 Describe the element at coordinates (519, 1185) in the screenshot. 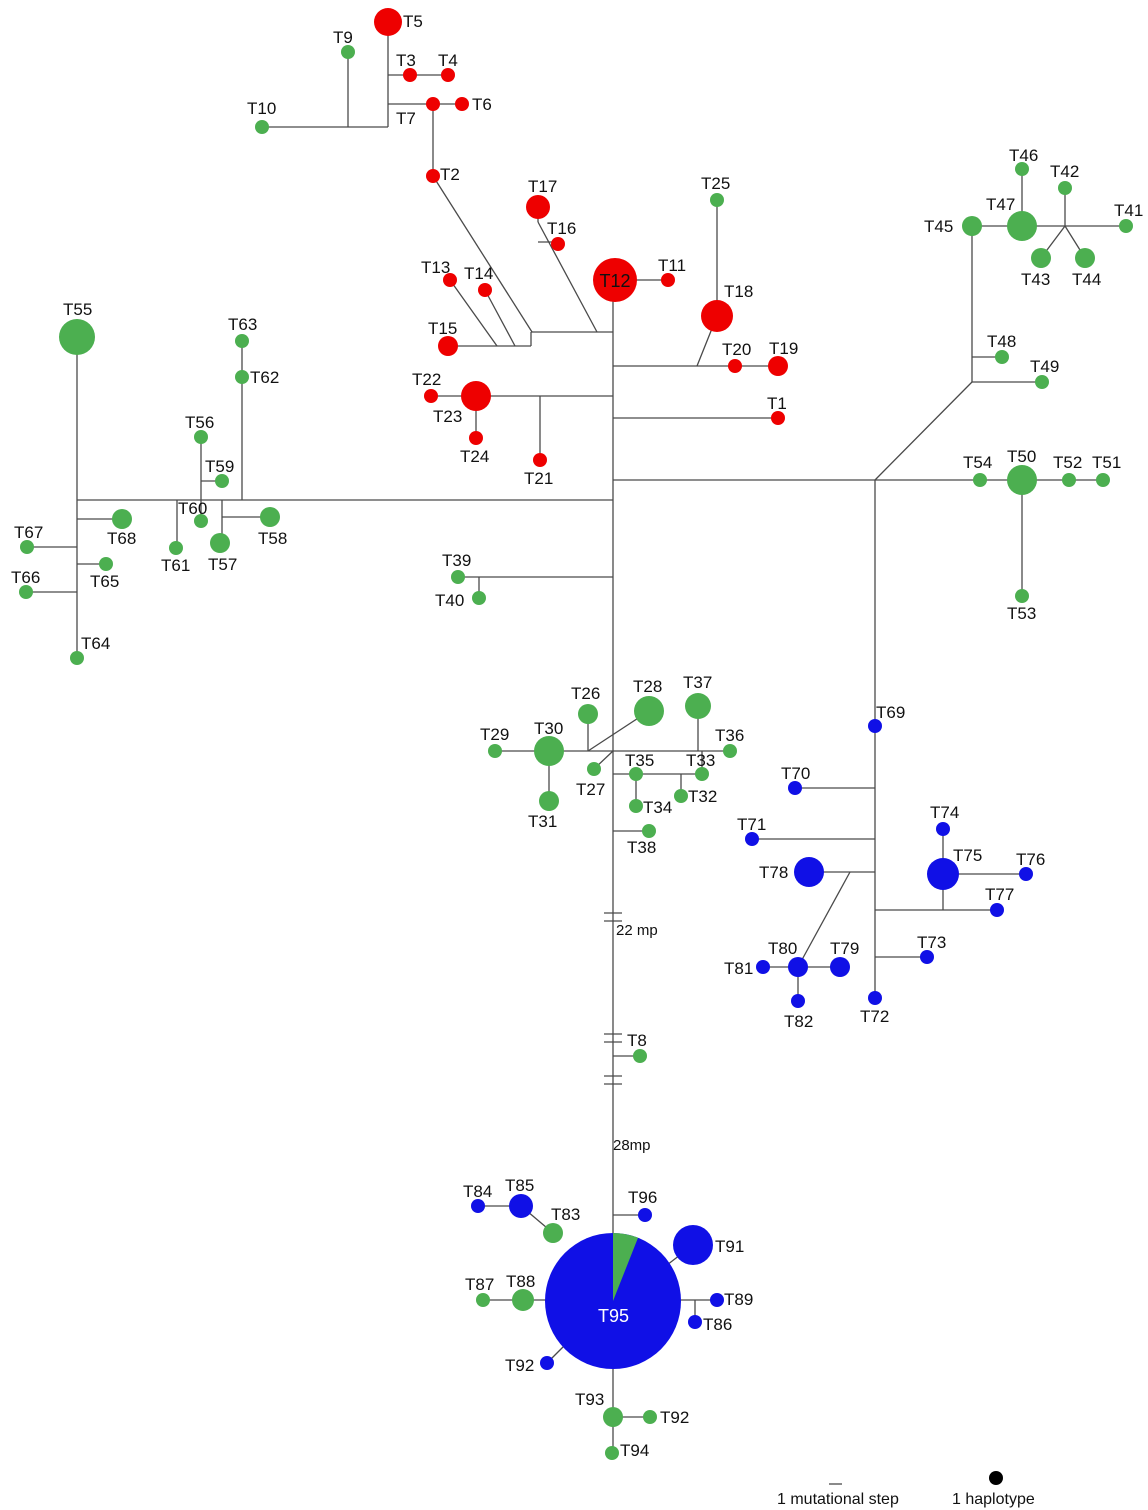

I see `haplotype-label-t85: T85` at that location.